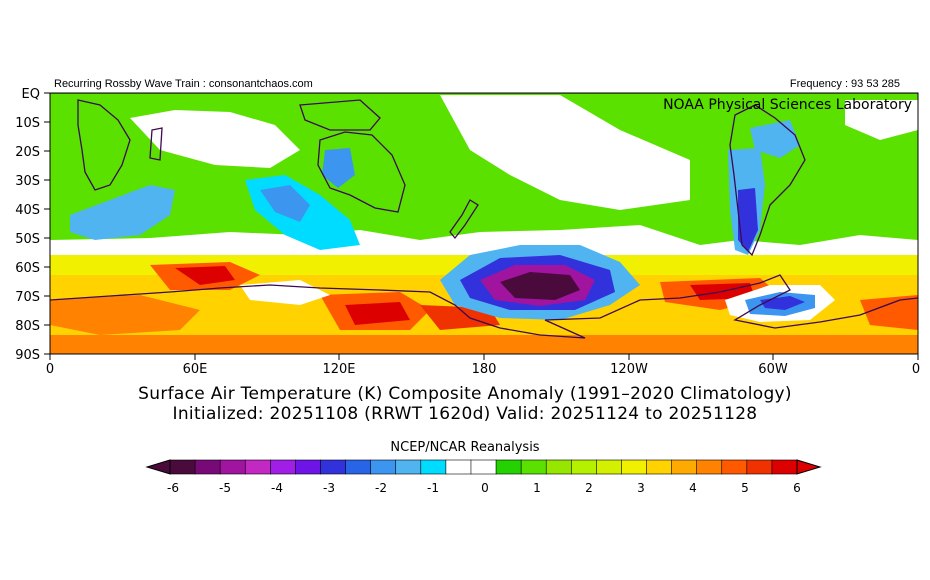 The height and width of the screenshot is (580, 930). Describe the element at coordinates (484, 357) in the screenshot. I see `lon-ticks` at that location.